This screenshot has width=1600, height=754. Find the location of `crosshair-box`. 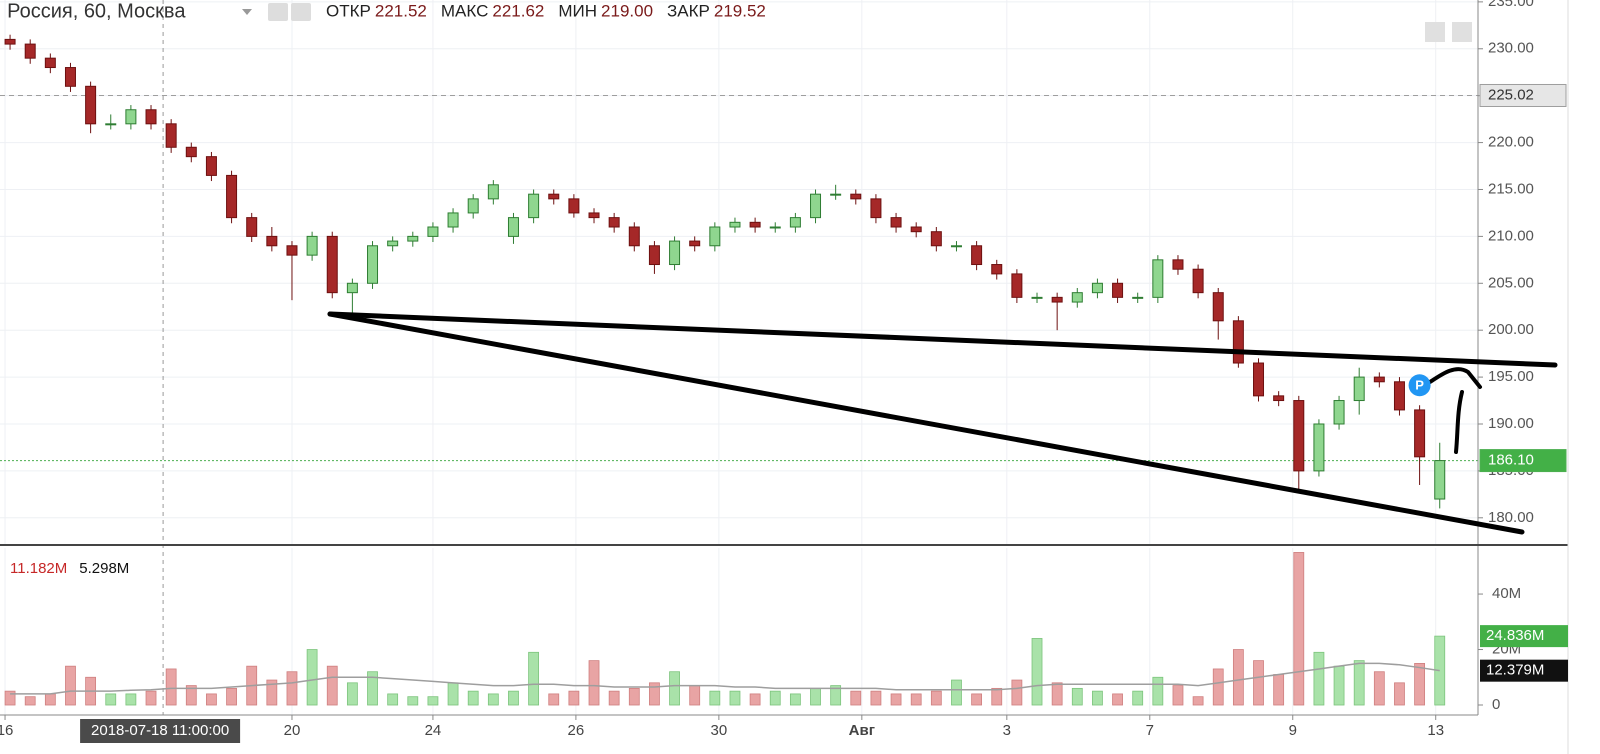

crosshair-box is located at coordinates (160, 731).